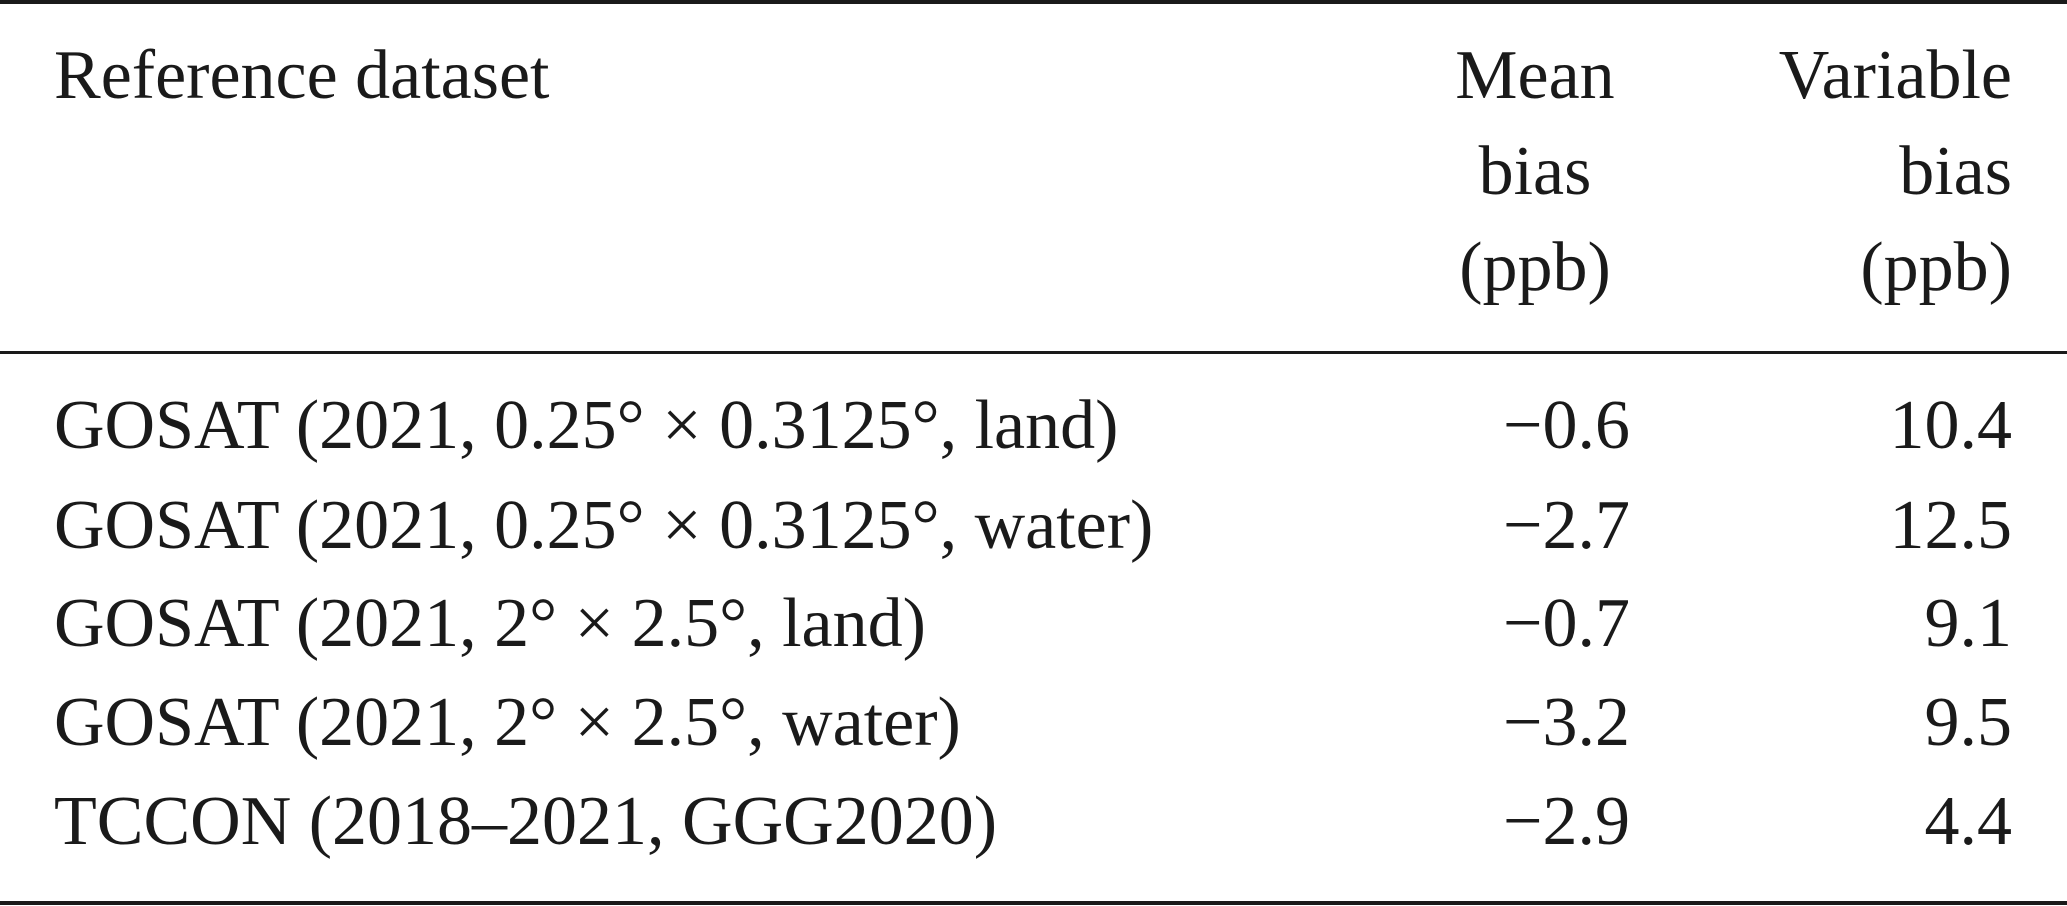 This screenshot has width=2067, height=906. I want to click on table-row-variable-bias: 4.4, so click(1968, 821).